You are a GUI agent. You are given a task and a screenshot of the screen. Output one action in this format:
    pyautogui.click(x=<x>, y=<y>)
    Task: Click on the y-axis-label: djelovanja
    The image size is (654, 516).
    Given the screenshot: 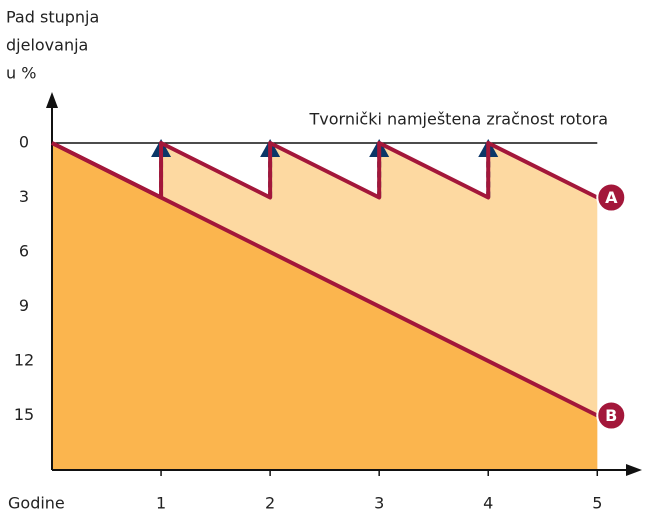 What is the action you would take?
    pyautogui.click(x=47, y=45)
    